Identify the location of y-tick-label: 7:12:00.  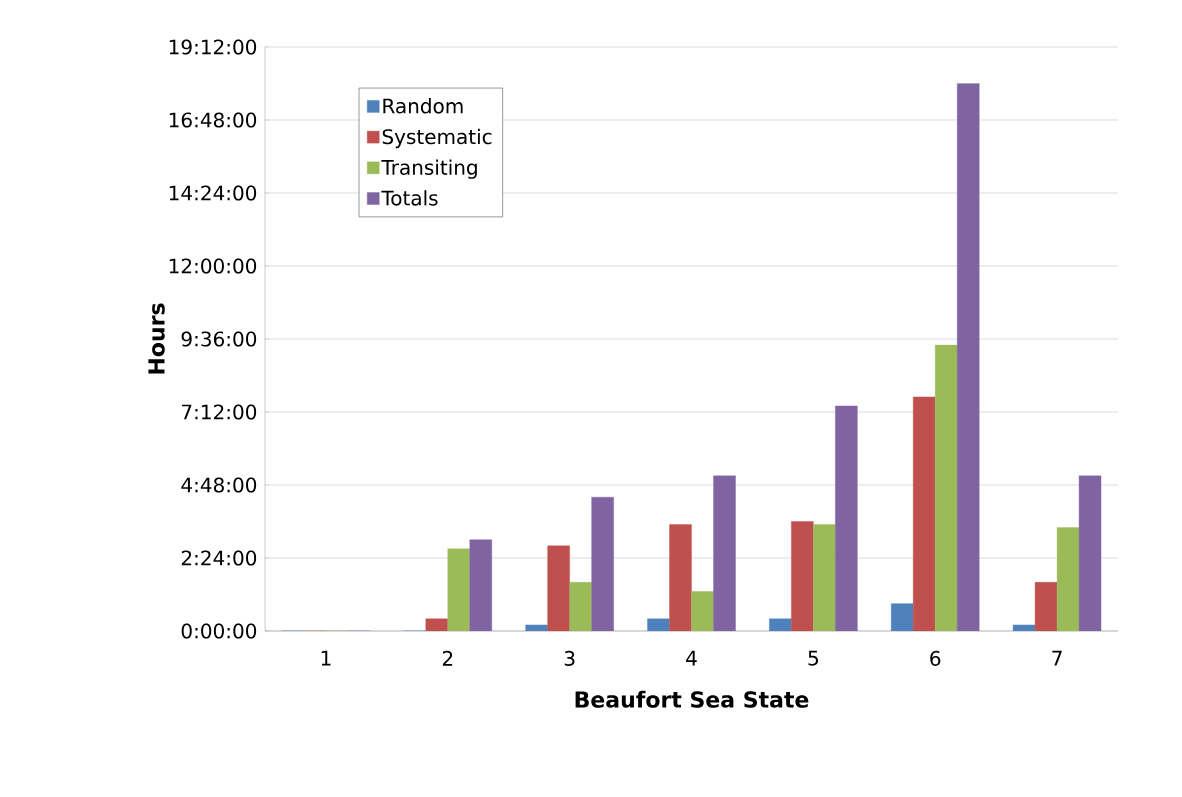
(219, 412).